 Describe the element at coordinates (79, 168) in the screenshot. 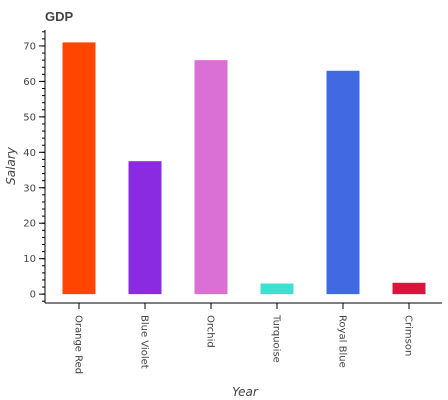

I see `bar-orange-red` at that location.